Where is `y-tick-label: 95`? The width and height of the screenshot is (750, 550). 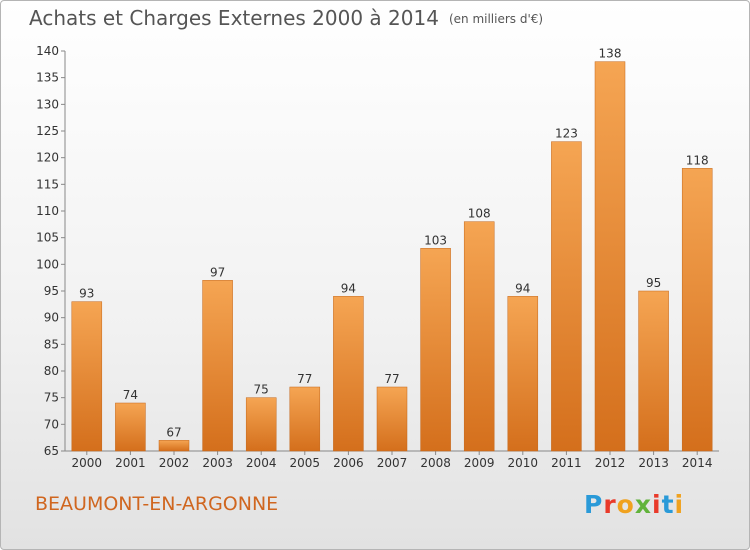
y-tick-label: 95 is located at coordinates (51, 291).